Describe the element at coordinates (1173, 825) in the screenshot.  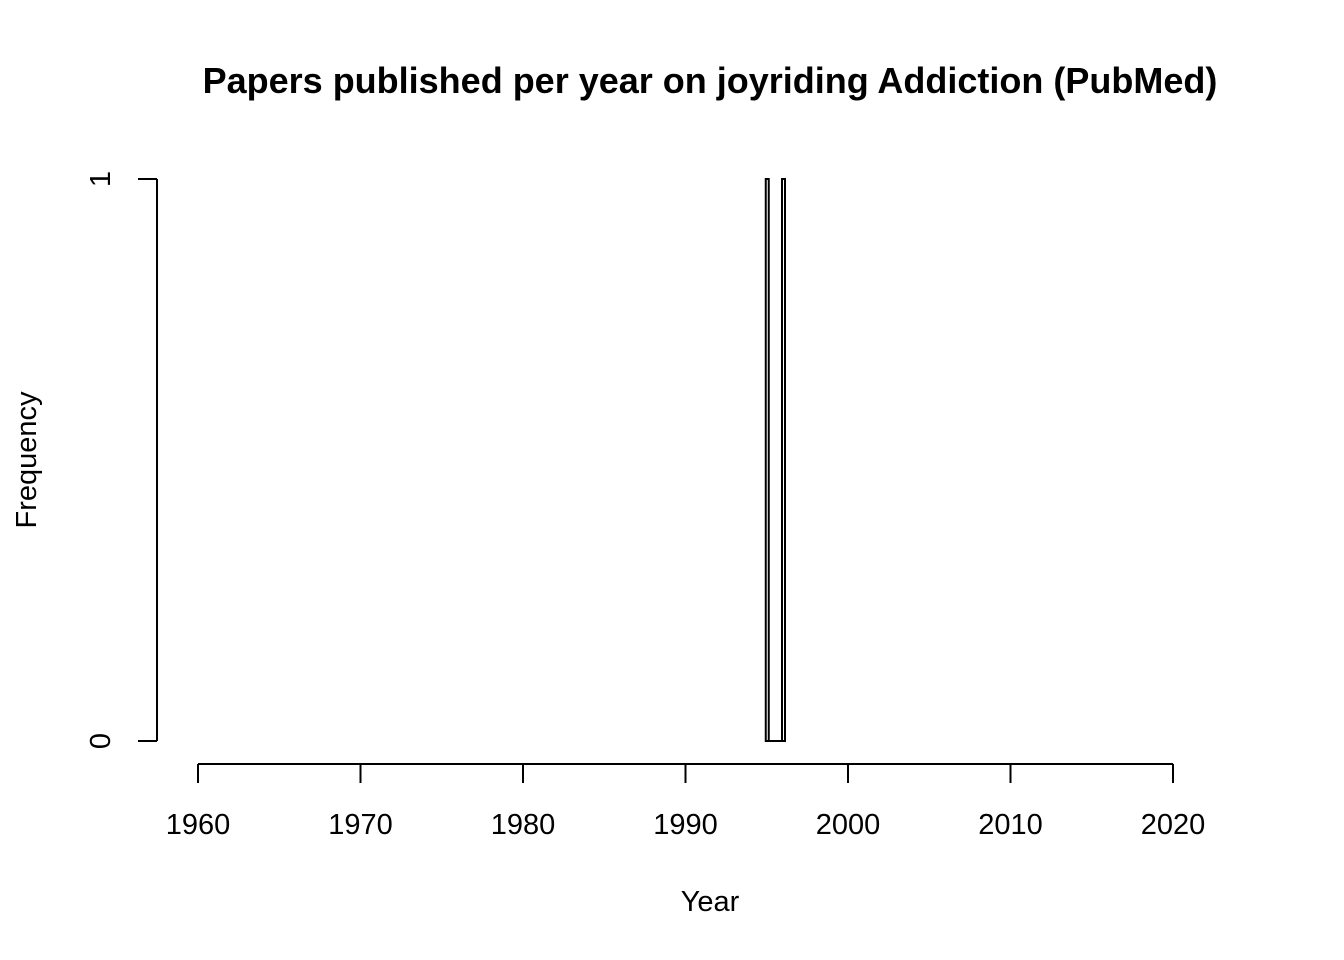
I see `x-tick-label-6: 2020` at that location.